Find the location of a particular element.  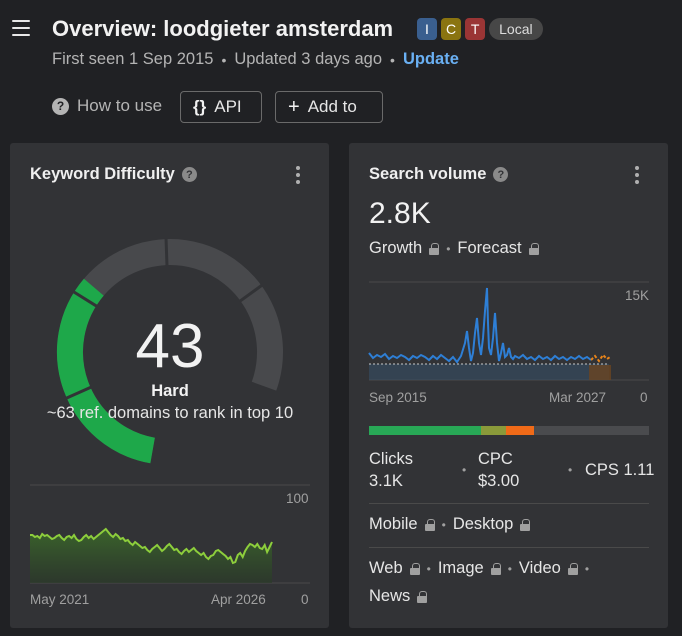

add-to-button: + Add to is located at coordinates (329, 107).